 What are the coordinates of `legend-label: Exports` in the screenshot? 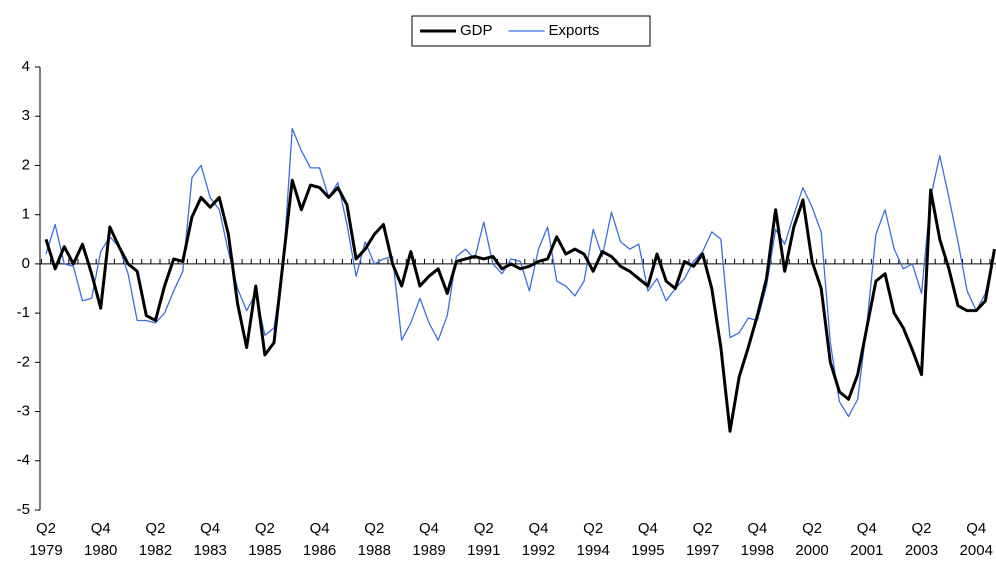 It's located at (574, 30).